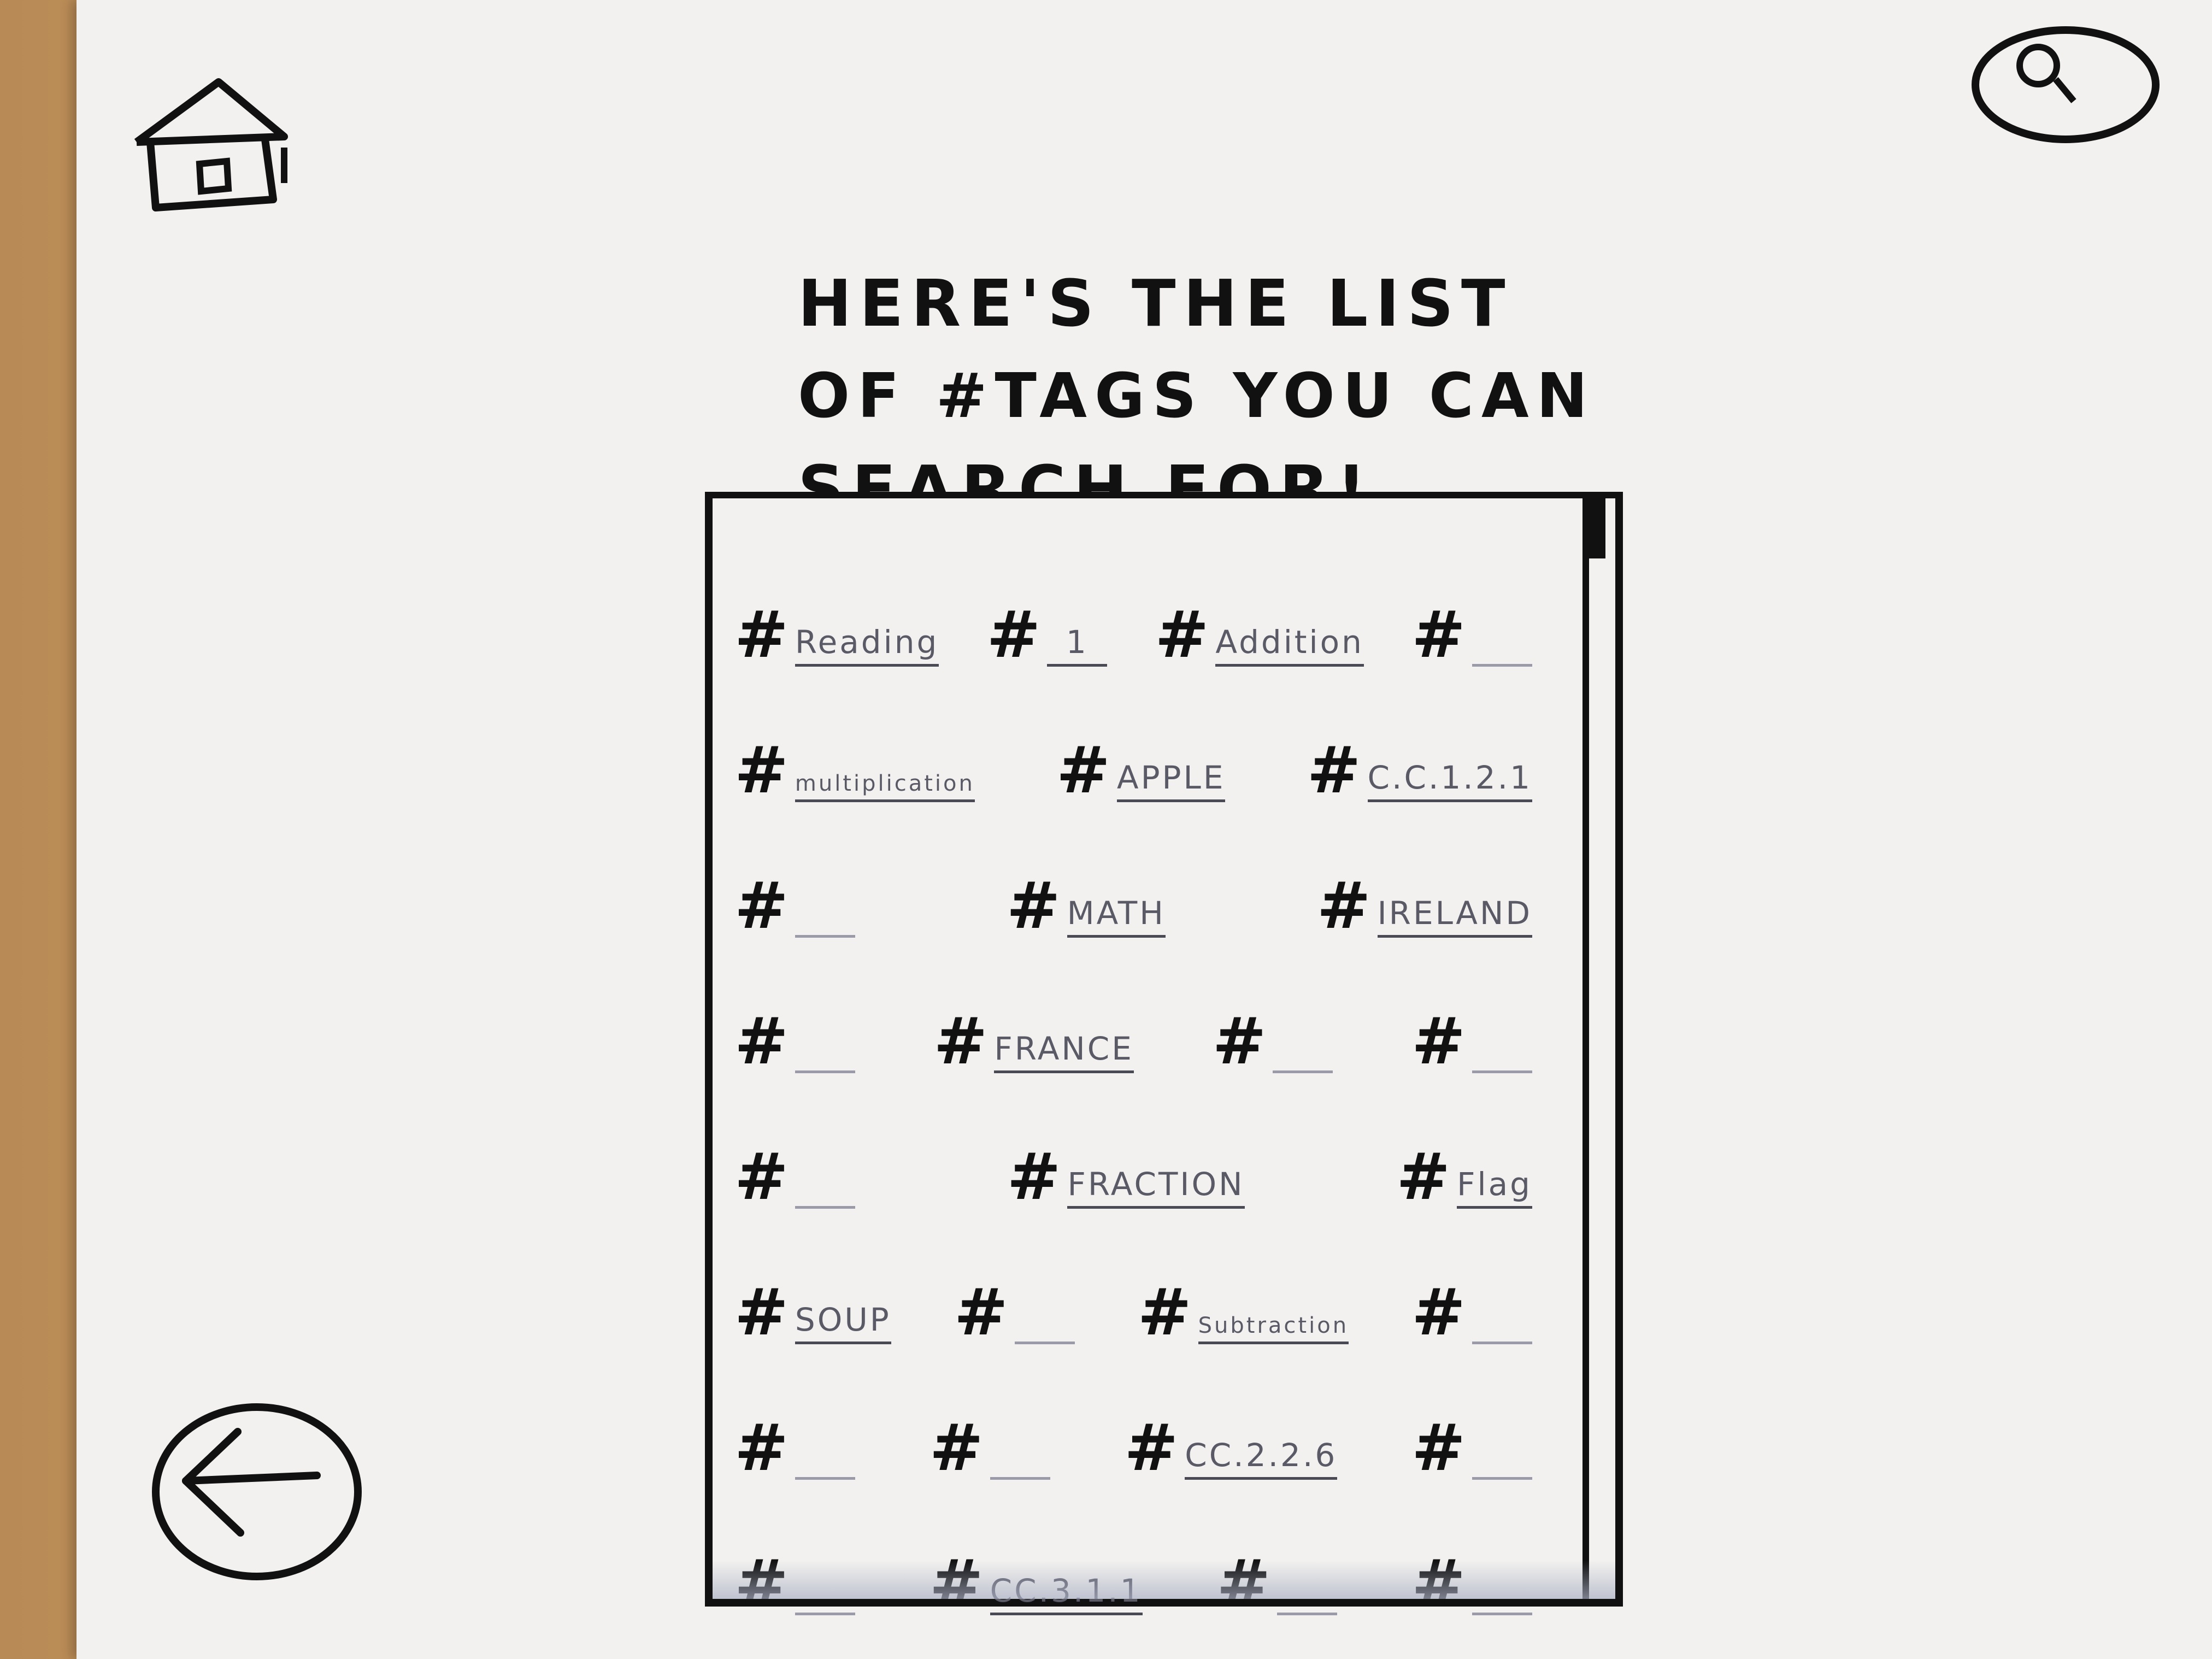  I want to click on tag-item: # FRACTION, so click(1126, 1176).